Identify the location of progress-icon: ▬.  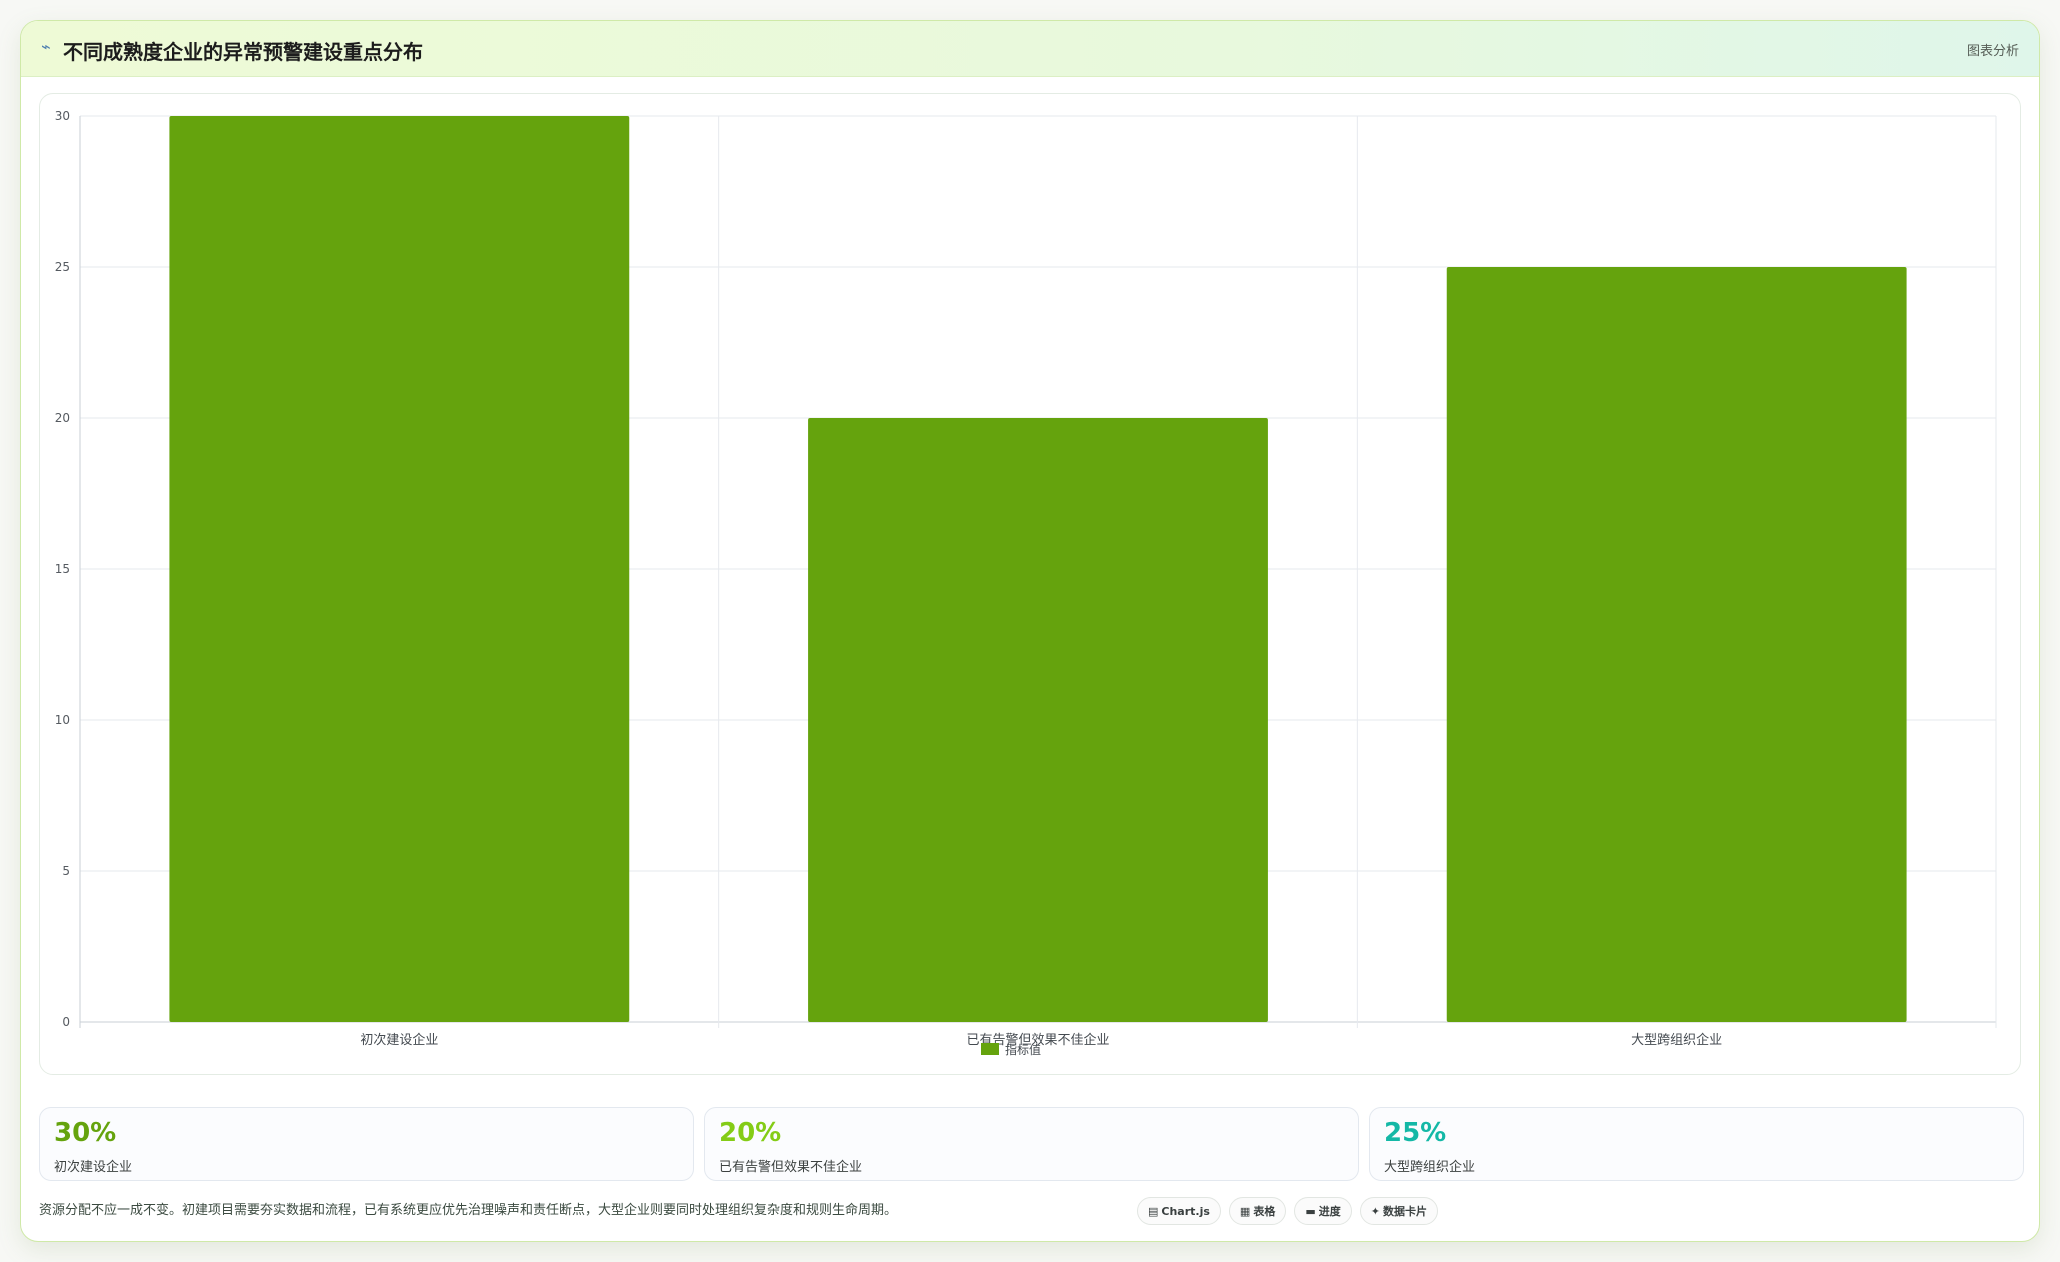
(1310, 1211).